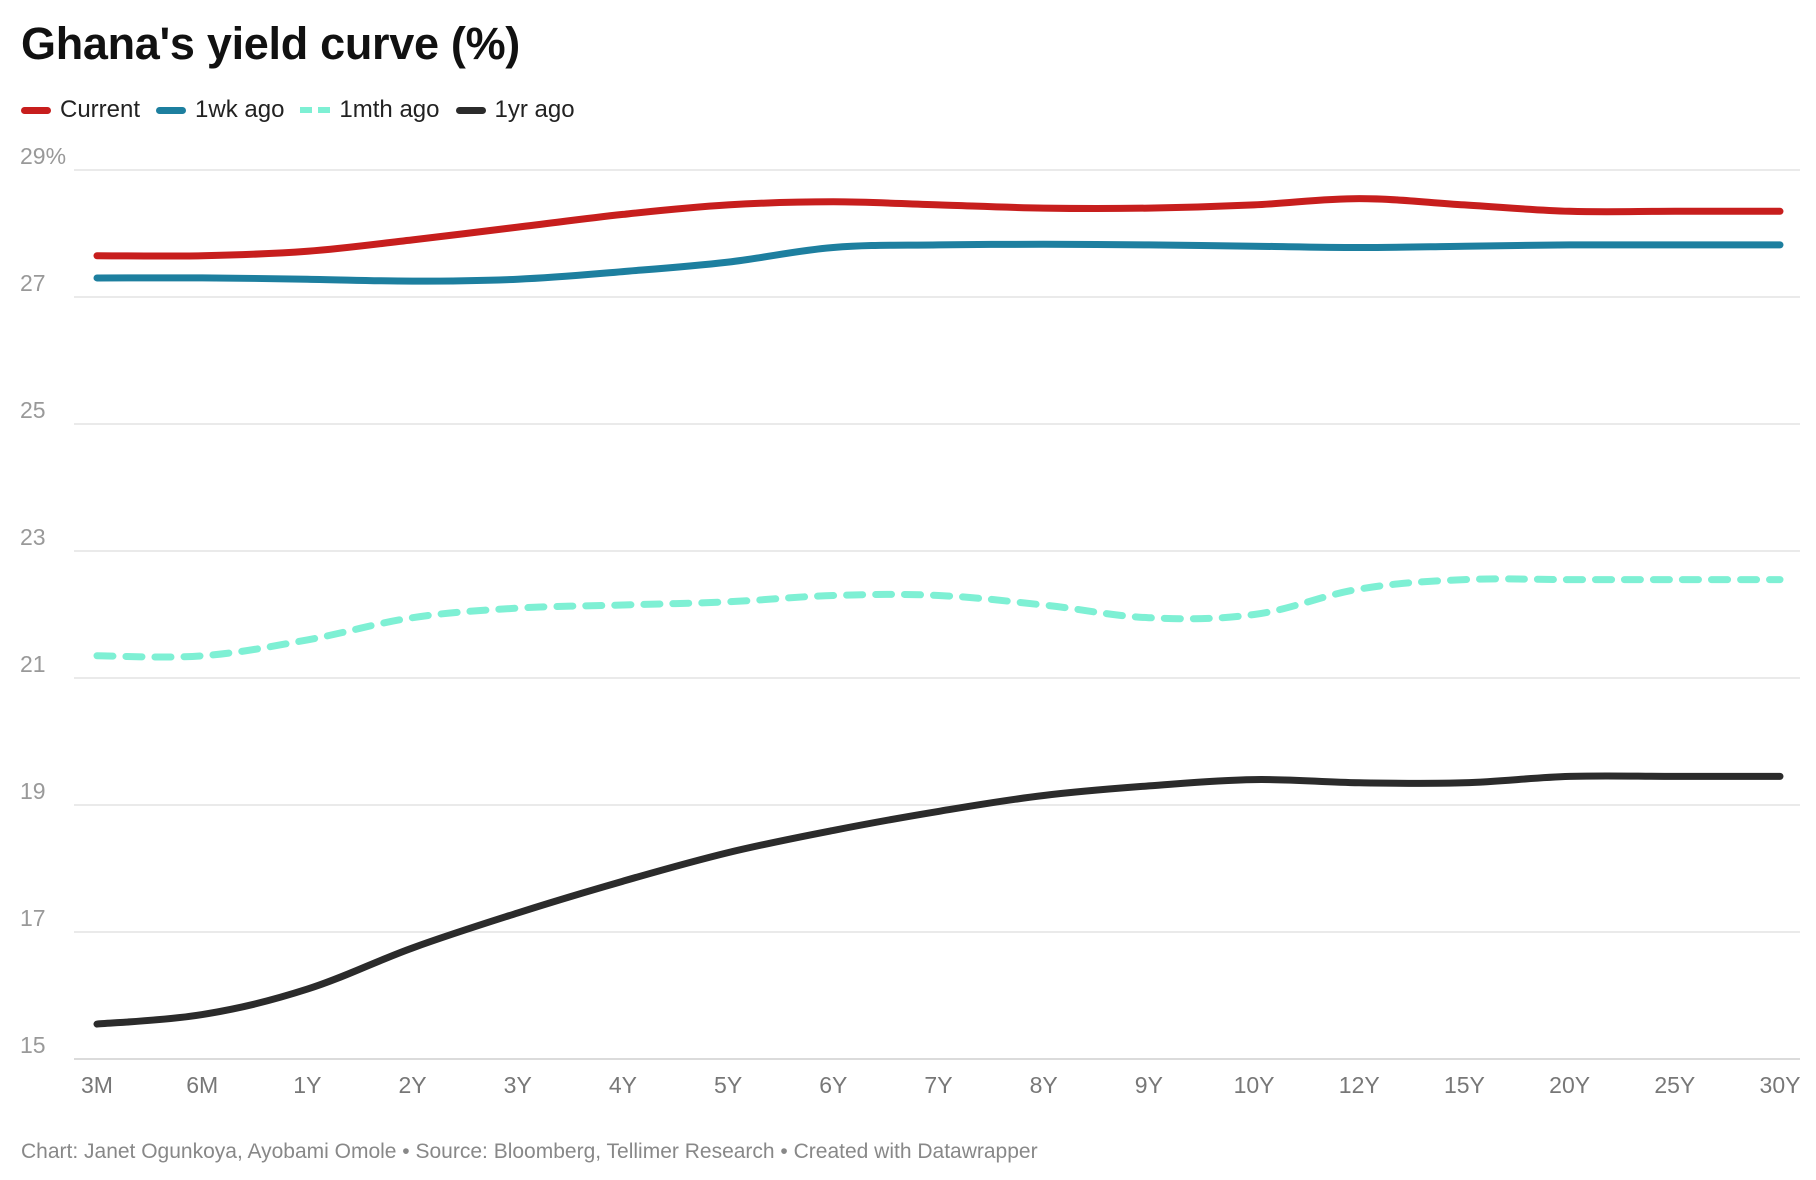 Image resolution: width=1816 pixels, height=1180 pixels. What do you see at coordinates (97, 1085) in the screenshot?
I see `x-tick-label: 3M` at bounding box center [97, 1085].